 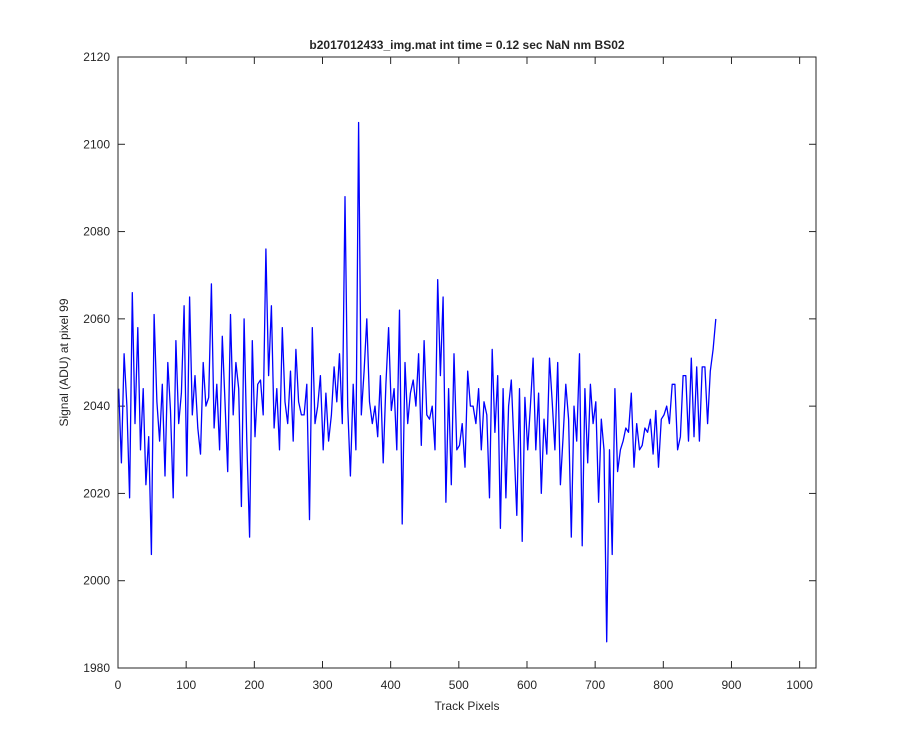 What do you see at coordinates (731, 685) in the screenshot?
I see `x-tick-label: 900` at bounding box center [731, 685].